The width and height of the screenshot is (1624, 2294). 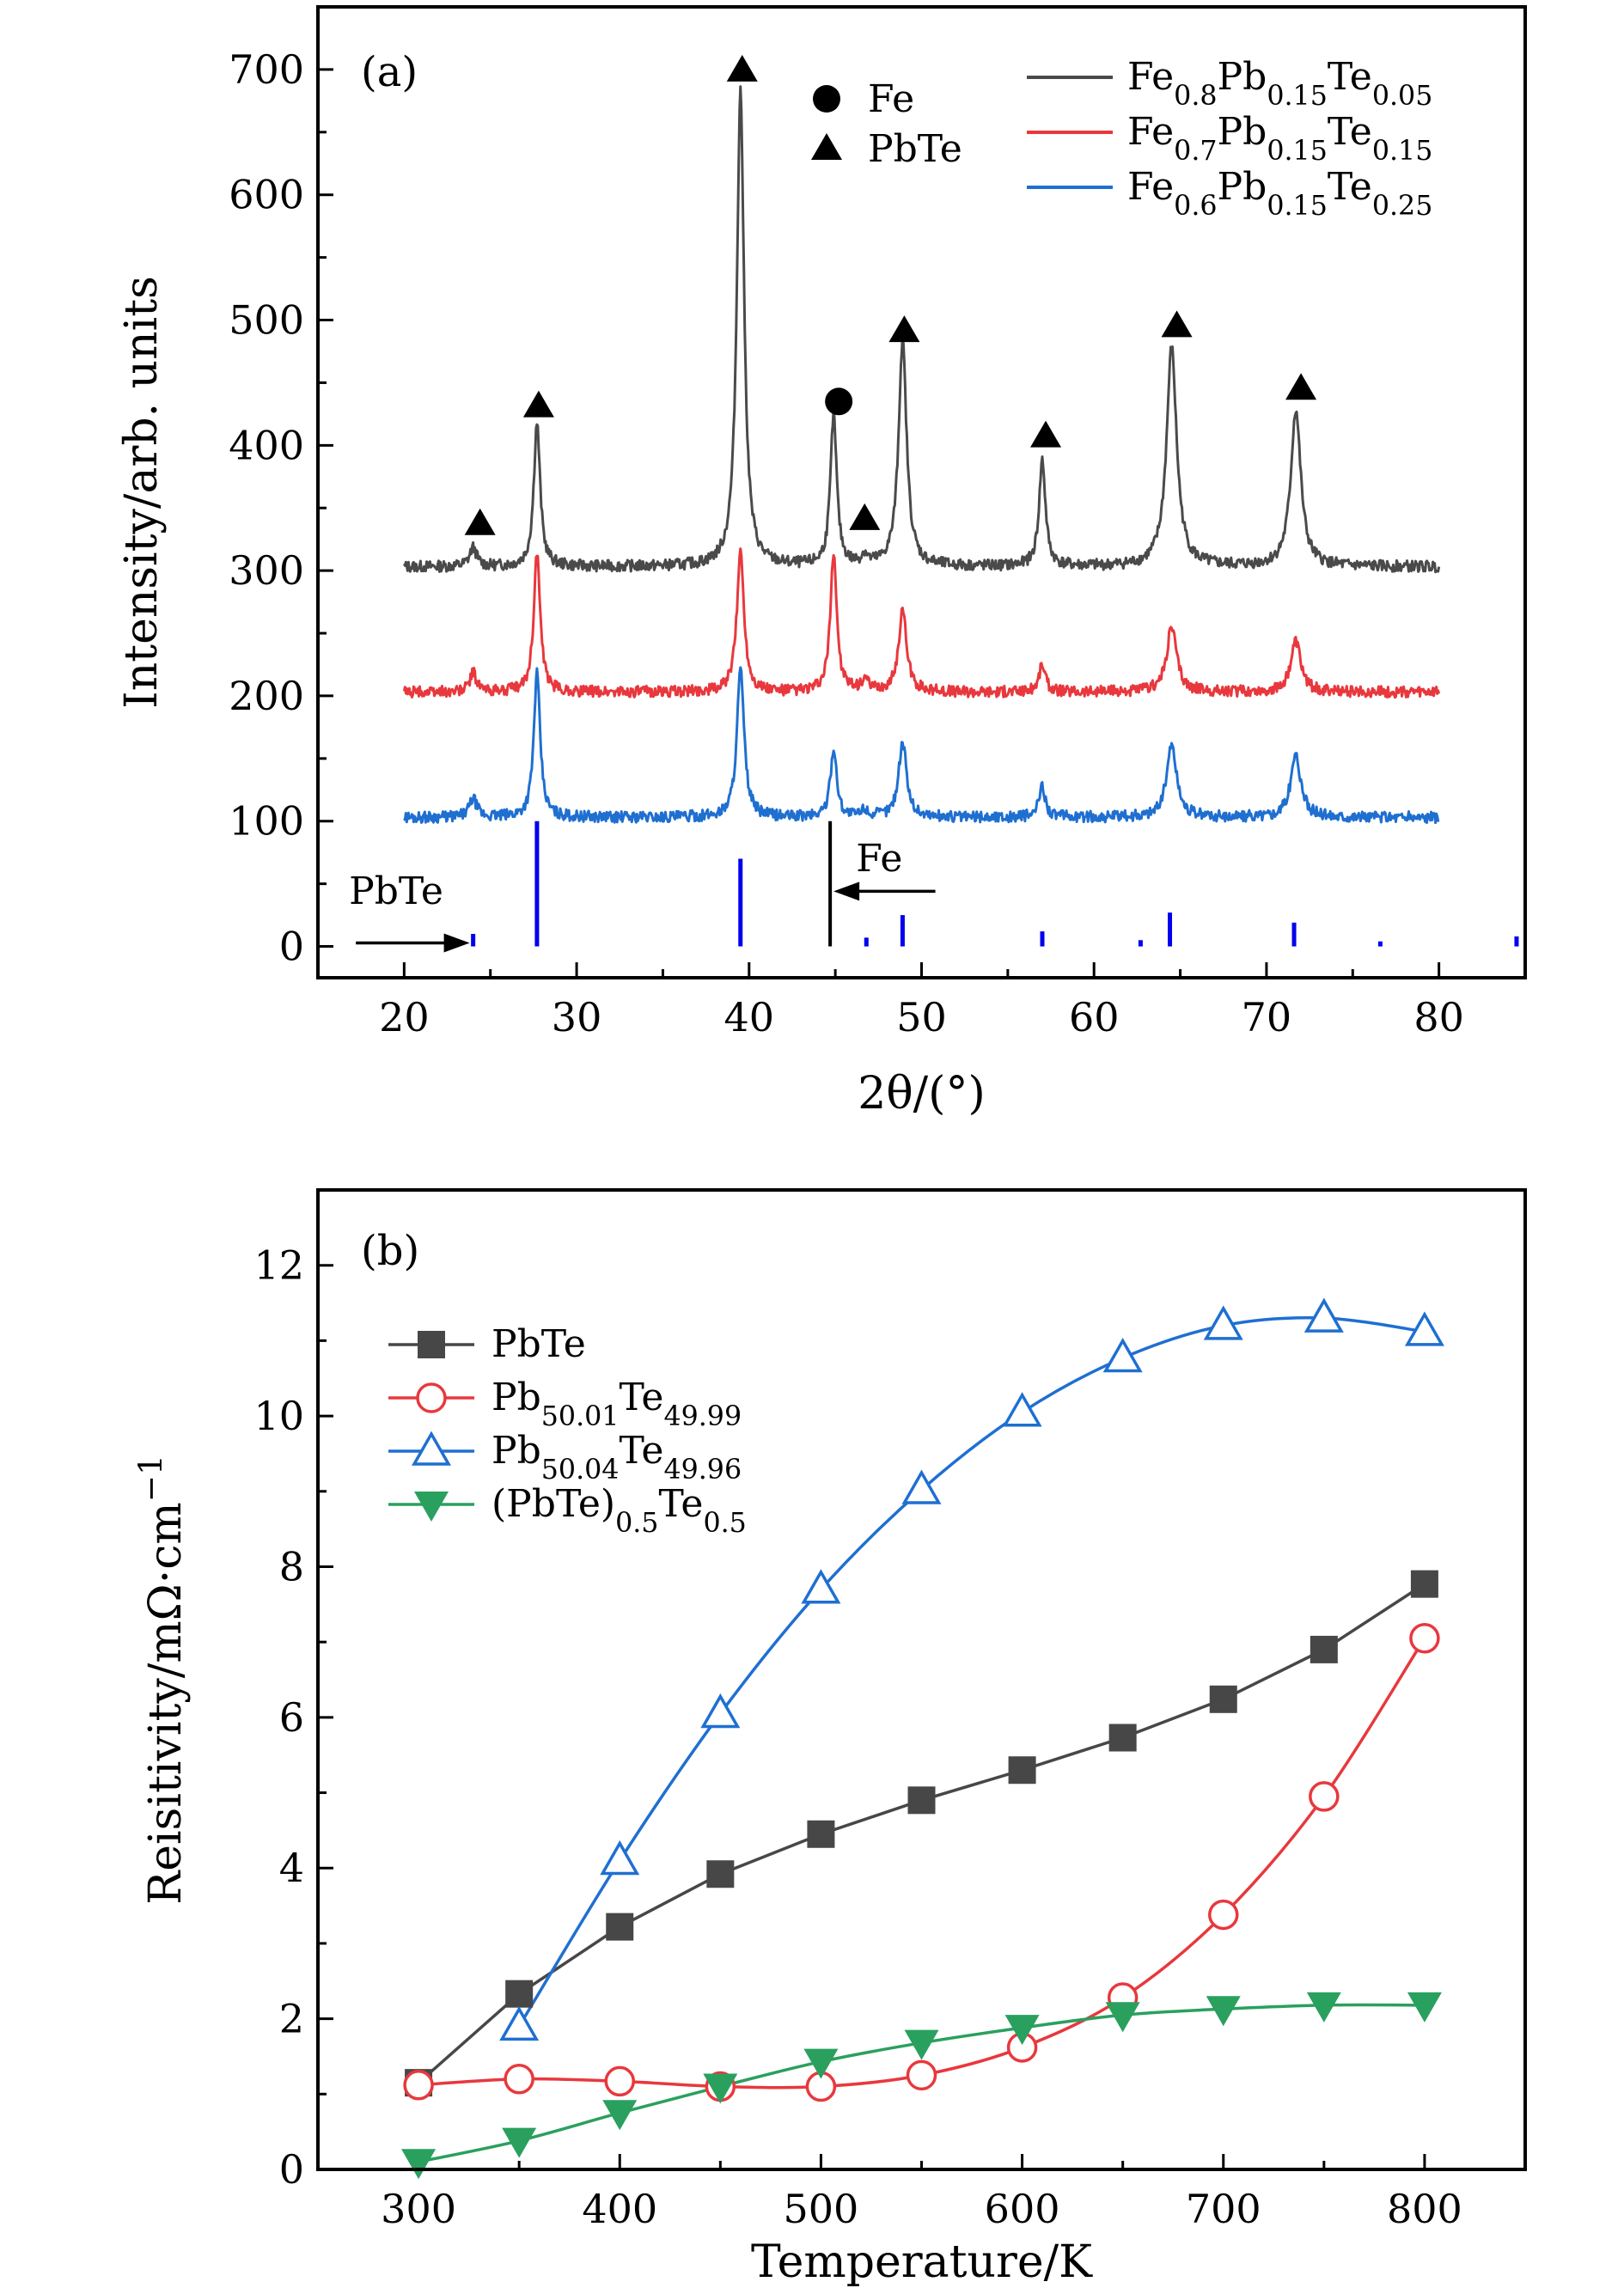 What do you see at coordinates (278, 1416) in the screenshot?
I see `y-tick-label-b: 10` at bounding box center [278, 1416].